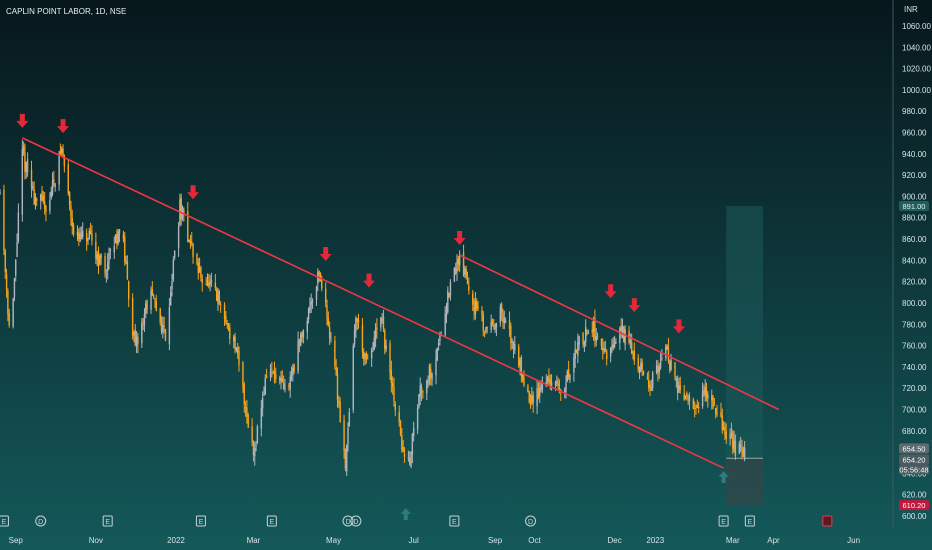  Describe the element at coordinates (914, 505) in the screenshot. I see `stop-price-badge-bg` at that location.